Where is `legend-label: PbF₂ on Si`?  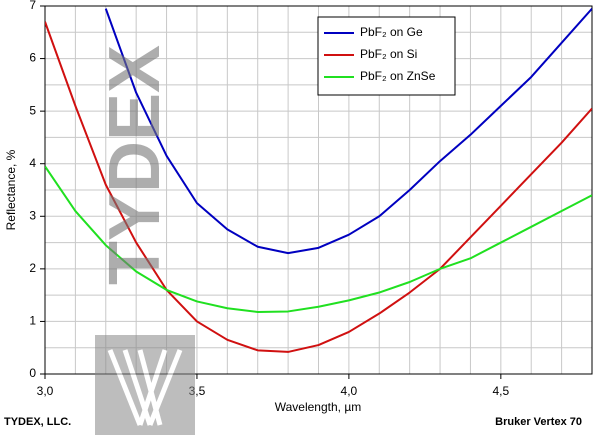 legend-label: PbF₂ on Si is located at coordinates (388, 54).